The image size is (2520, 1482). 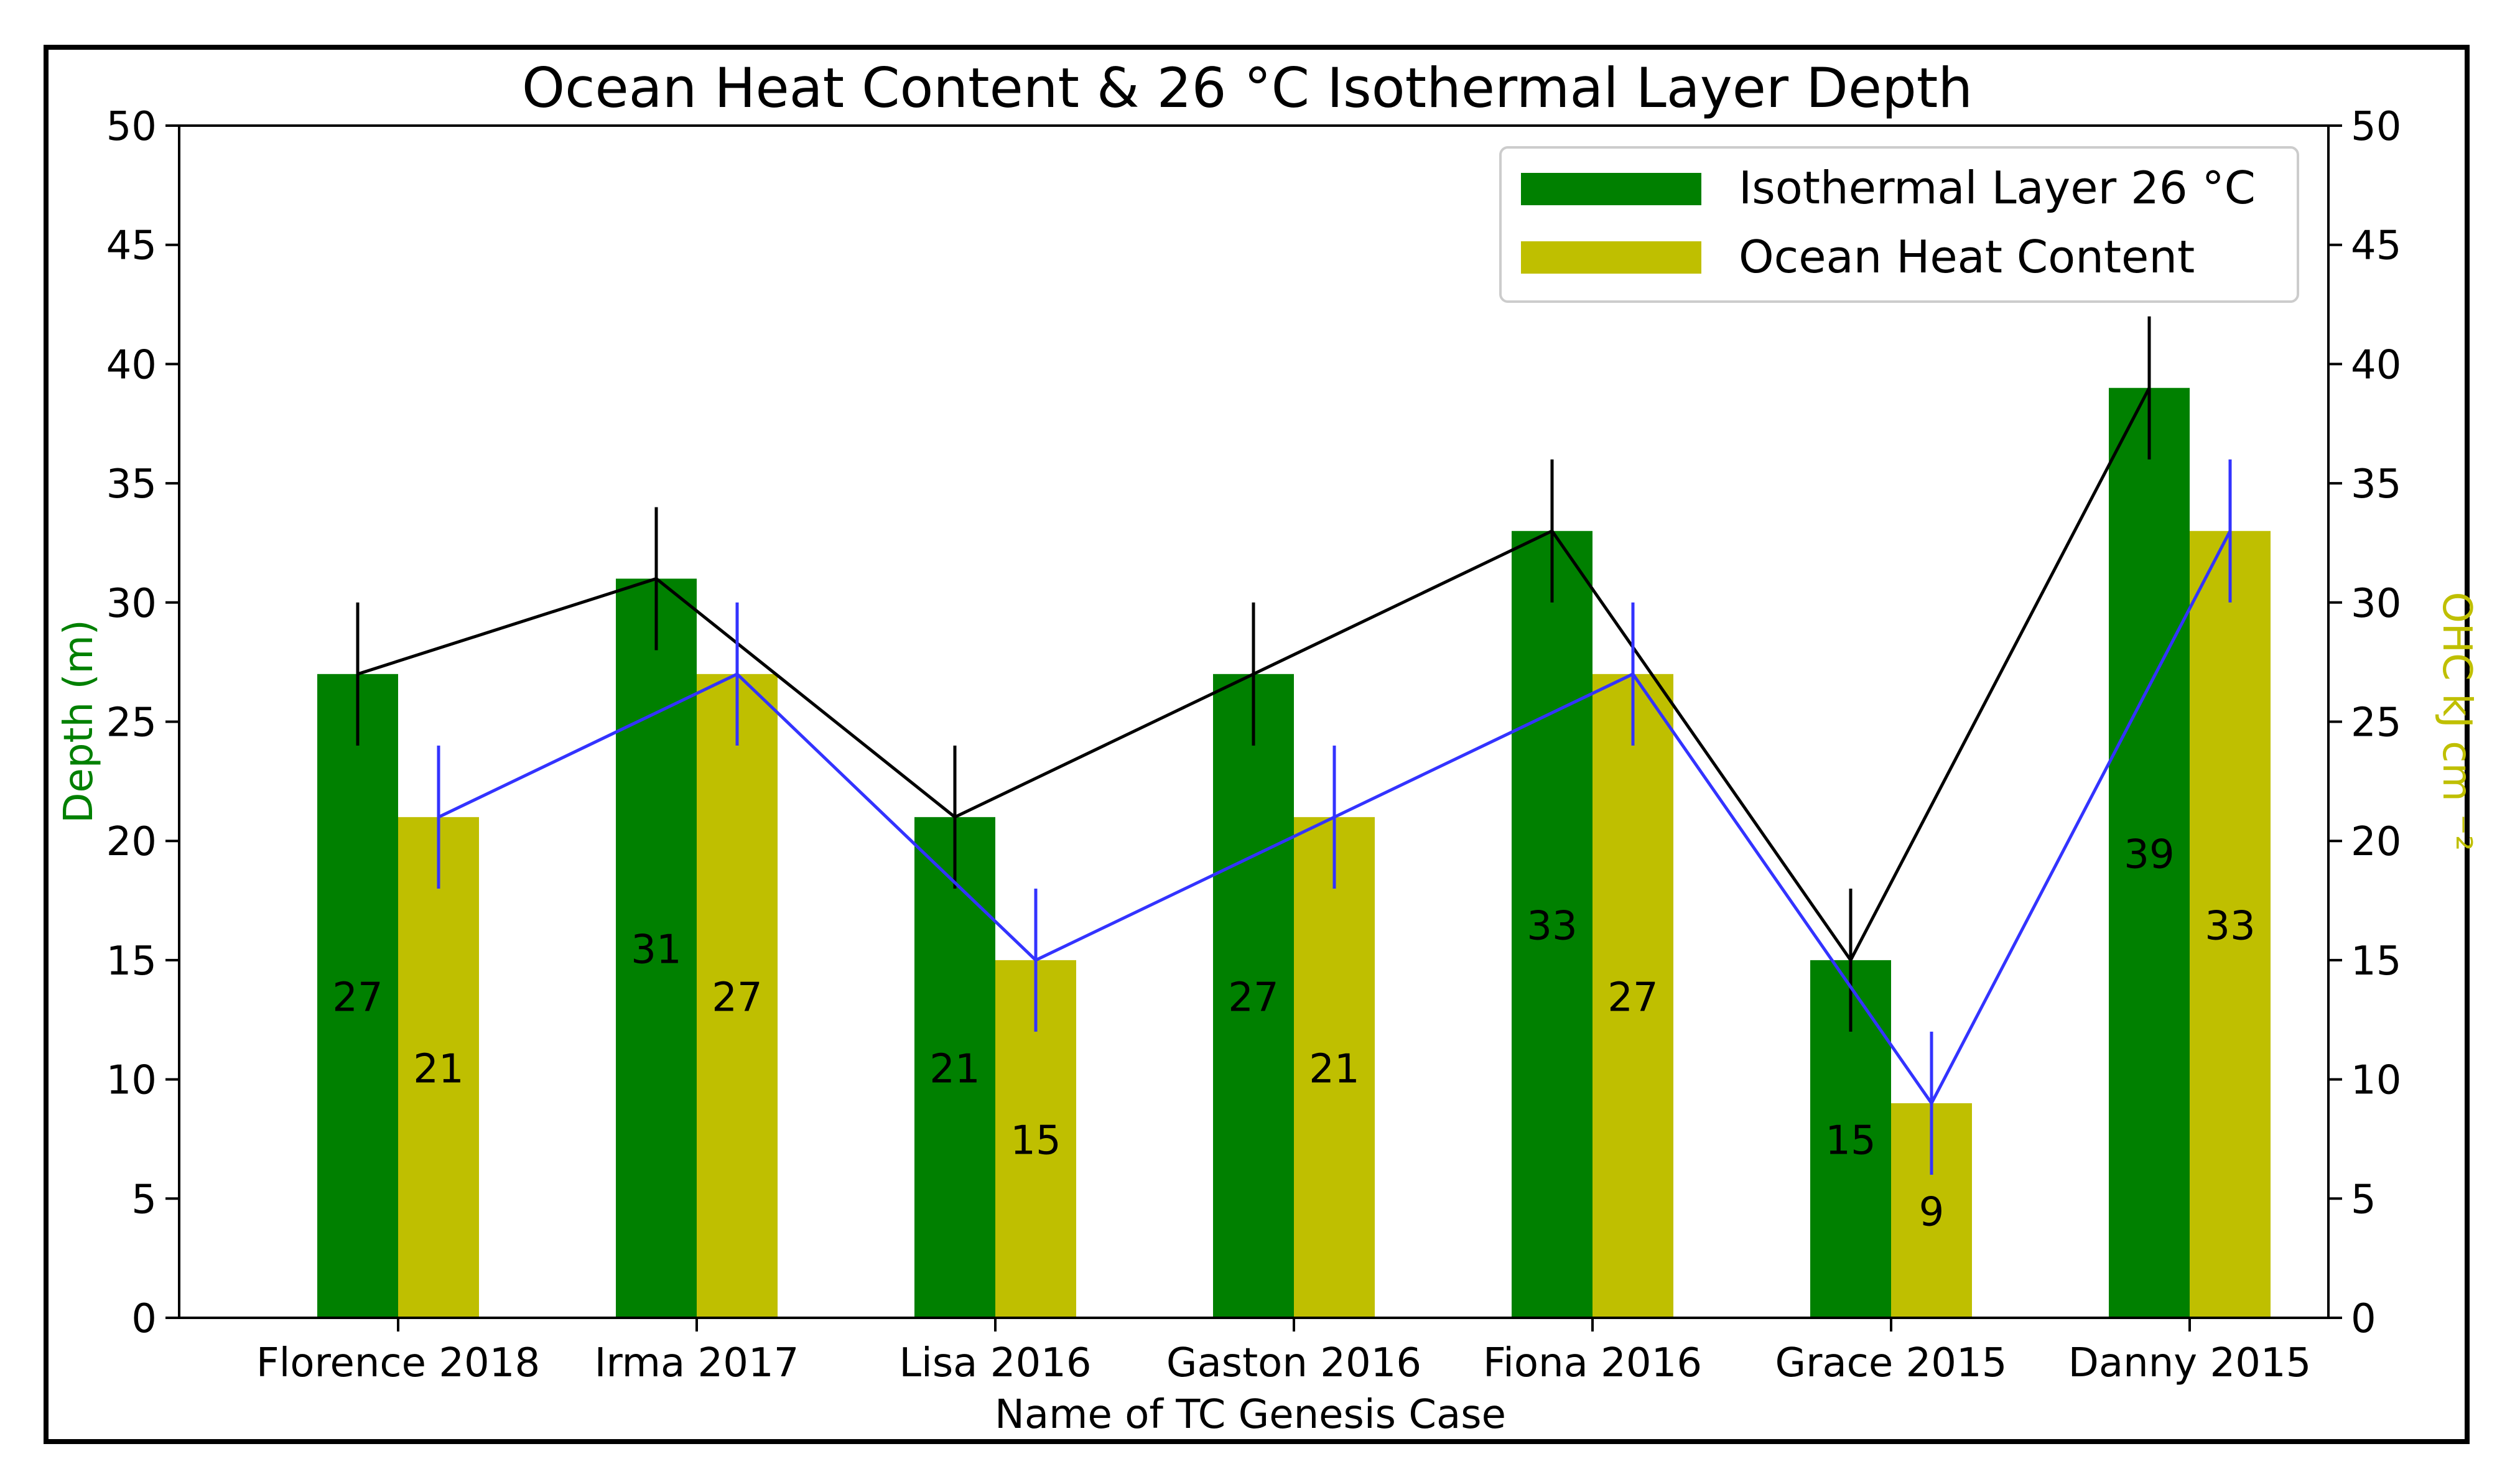 I want to click on left-tick-label-9: 45, so click(x=131, y=246).